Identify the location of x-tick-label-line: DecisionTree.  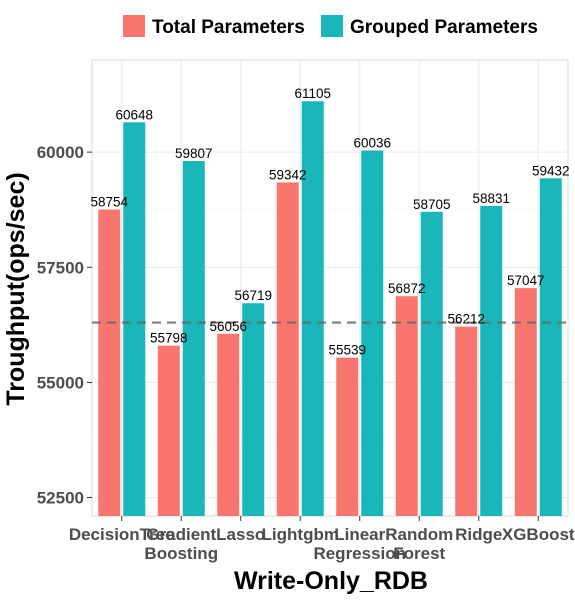
(122, 534).